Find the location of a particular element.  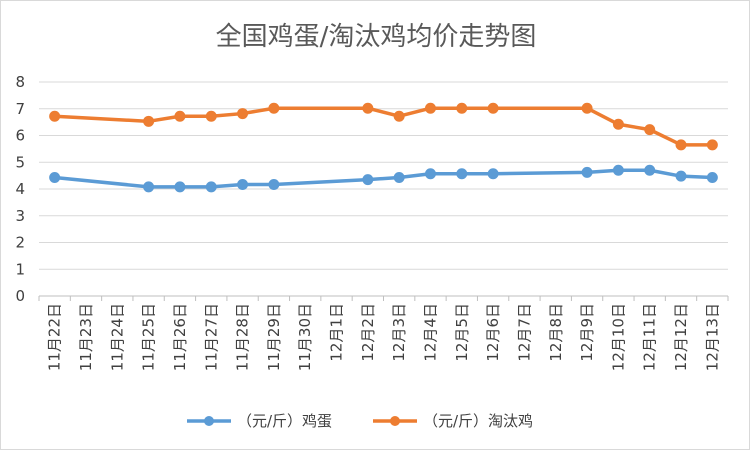

x-tick-label: 12月12日 is located at coordinates (681, 337).